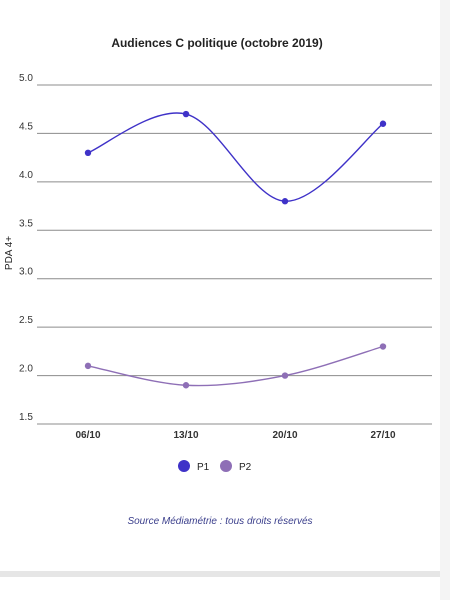 Image resolution: width=450 pixels, height=600 pixels. What do you see at coordinates (203, 467) in the screenshot?
I see `legend-label-p1: P1` at bounding box center [203, 467].